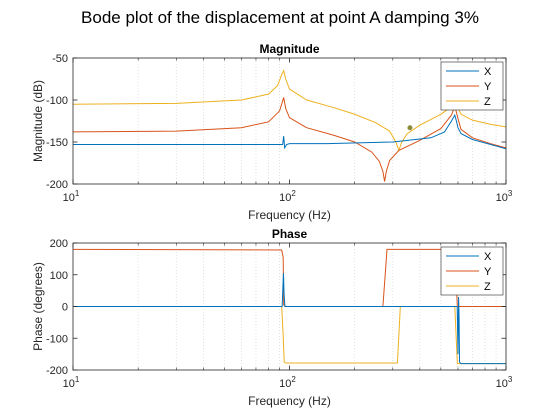  Describe the element at coordinates (59, 244) in the screenshot. I see `phase-y-tick-label: 200` at that location.